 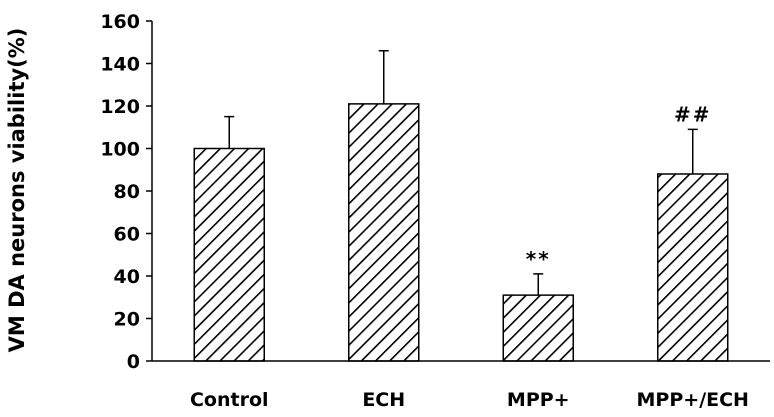 I want to click on y-tick-label: 80, so click(x=127, y=192).